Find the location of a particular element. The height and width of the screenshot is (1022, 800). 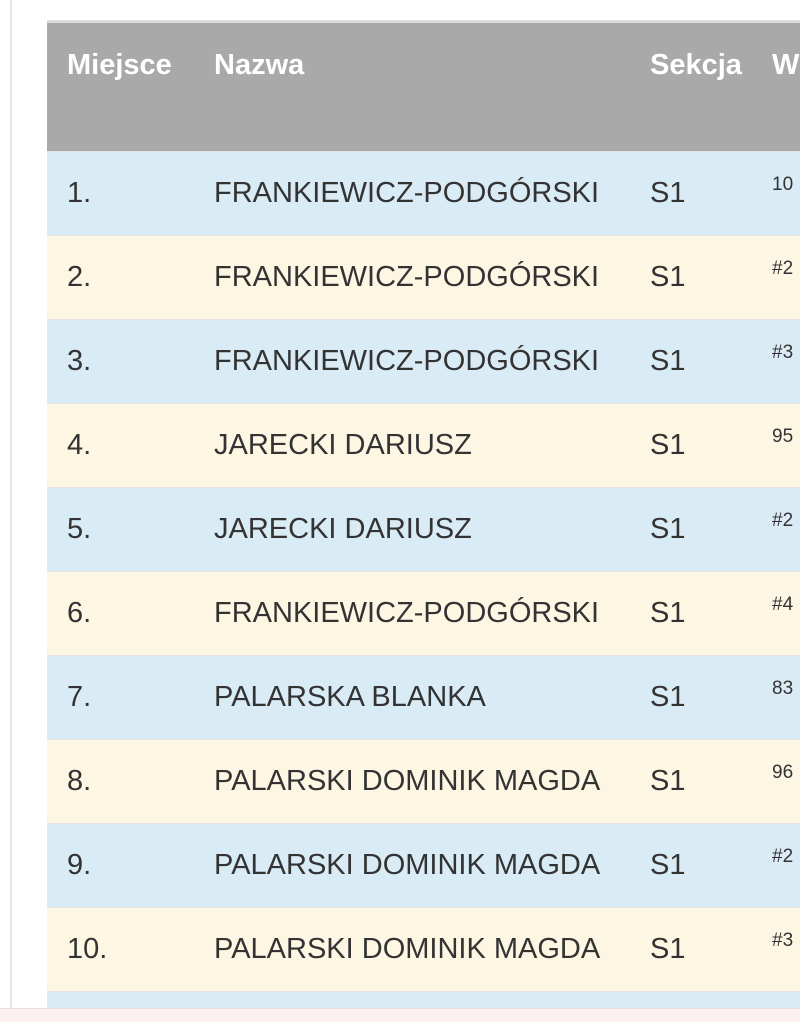

table-row: 9. PALARSKI DOMINIK MAGDA S1 #2 is located at coordinates (423, 865).